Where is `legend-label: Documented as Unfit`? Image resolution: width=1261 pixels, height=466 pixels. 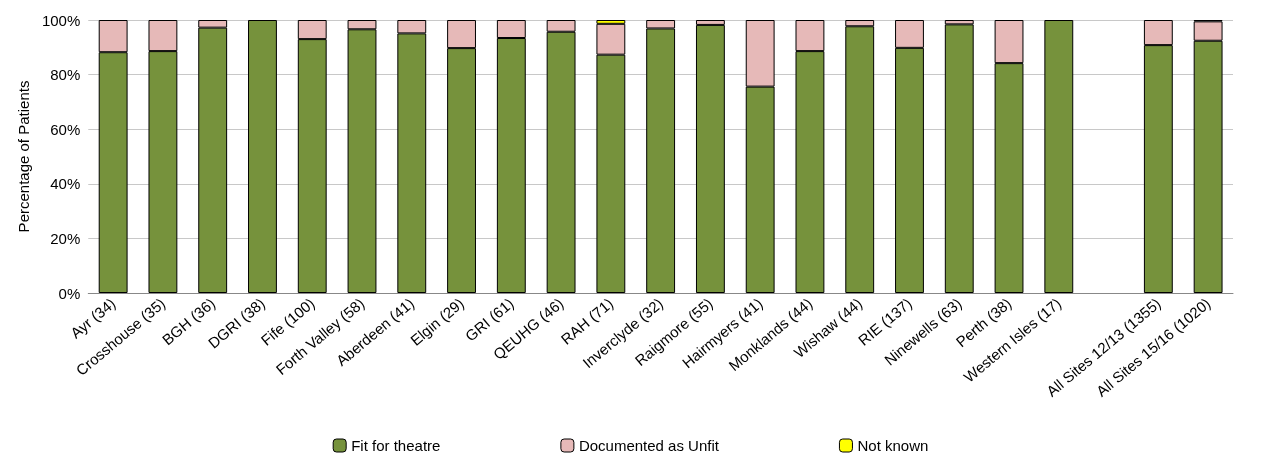 legend-label: Documented as Unfit is located at coordinates (649, 445).